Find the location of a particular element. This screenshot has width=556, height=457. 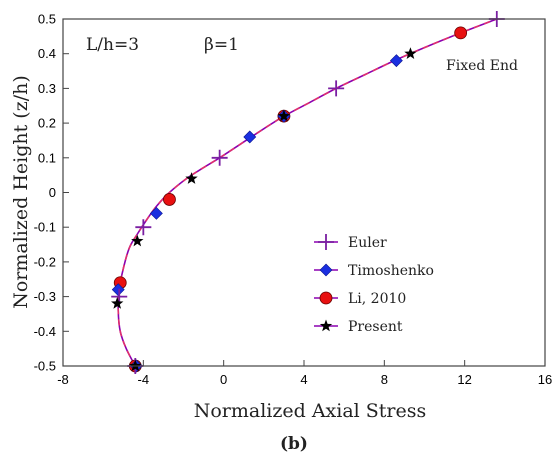

legend: Euler Timoshenko Li, 2010 Present is located at coordinates (374, 284).